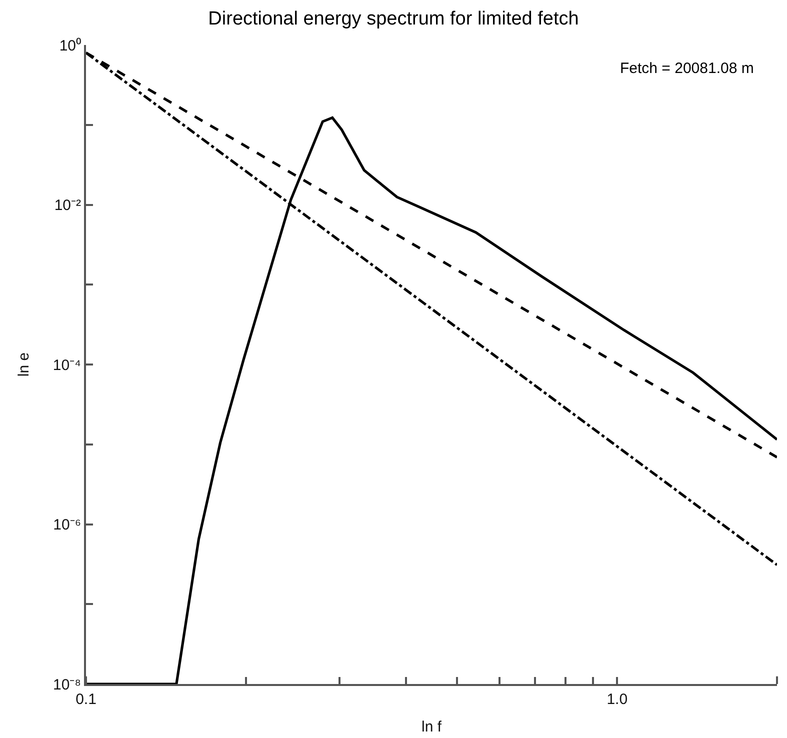  What do you see at coordinates (66, 365) in the screenshot?
I see `y-tick-label: 10⁻⁴` at bounding box center [66, 365].